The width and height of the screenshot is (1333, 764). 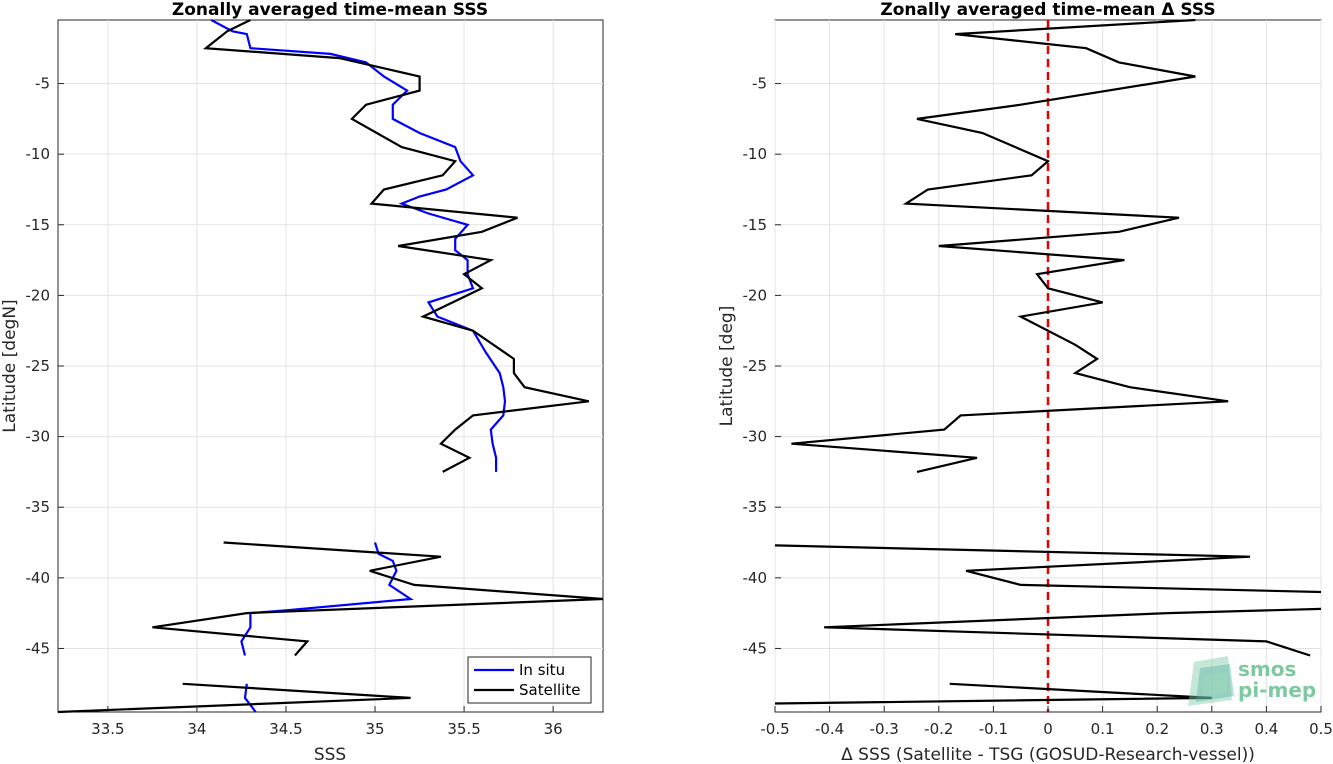 What do you see at coordinates (1103, 729) in the screenshot?
I see `delta-sss-x-tick-label: 0.1` at bounding box center [1103, 729].